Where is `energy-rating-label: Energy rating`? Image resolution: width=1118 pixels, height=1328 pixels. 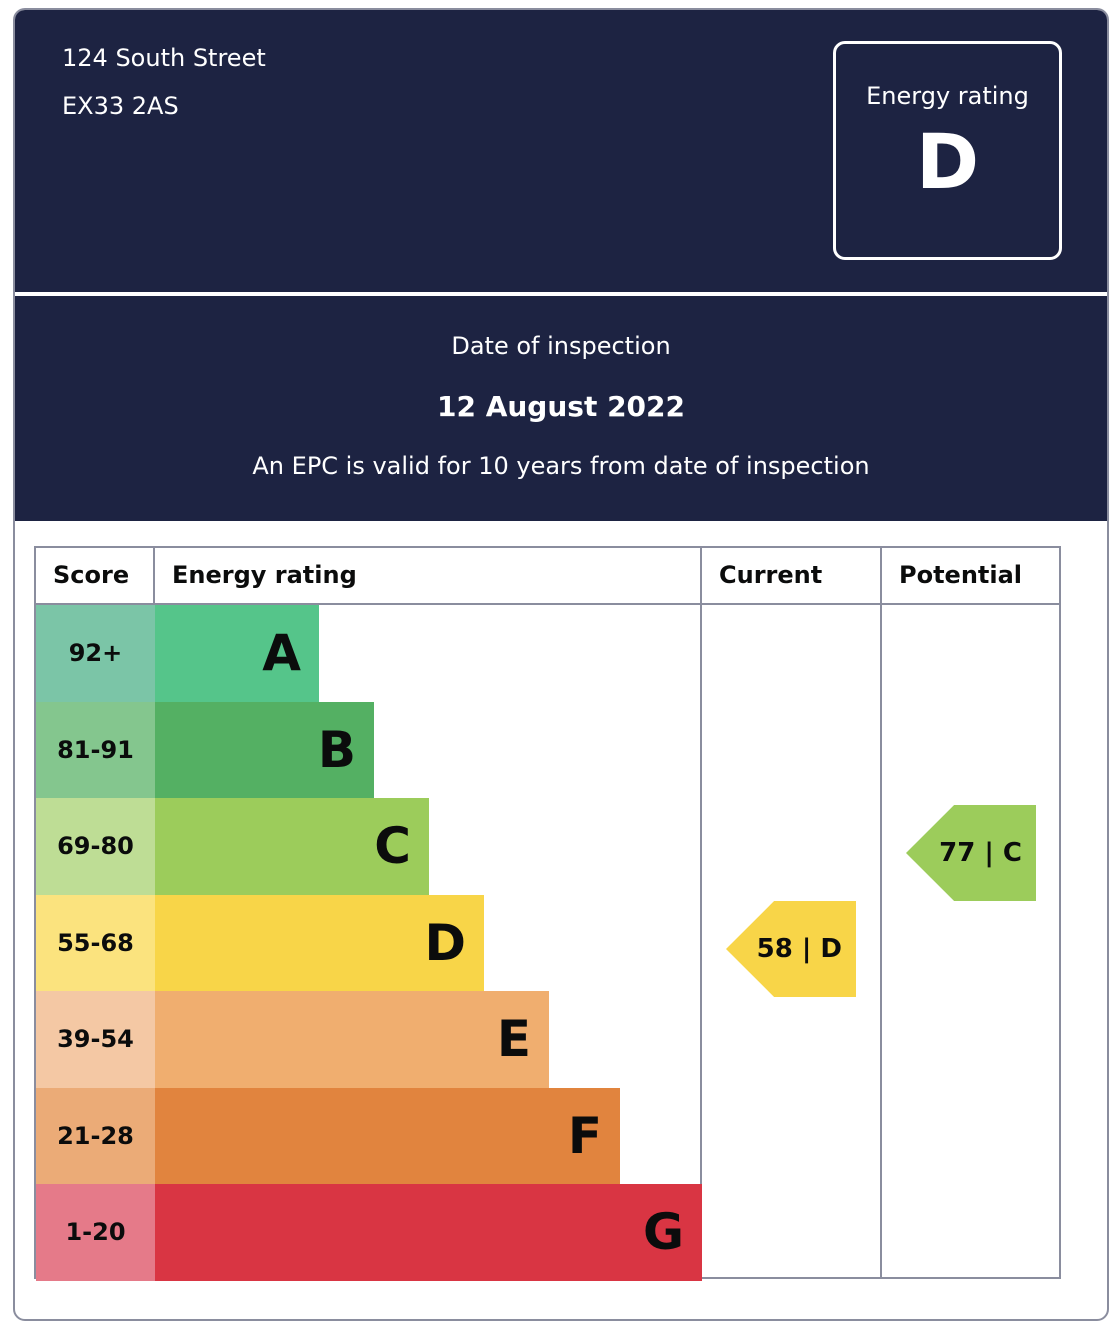
energy-rating-label: Energy rating is located at coordinates (947, 96).